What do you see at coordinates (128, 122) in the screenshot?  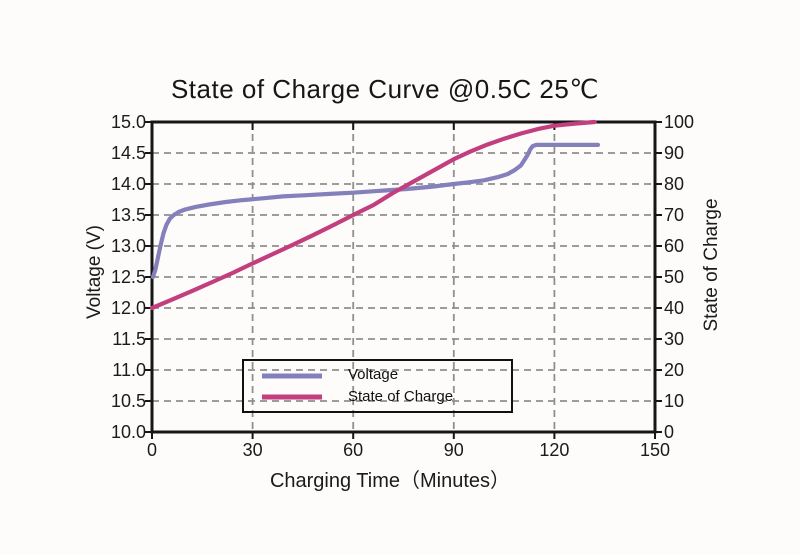 I see `y-left-tick-label: 15.0` at bounding box center [128, 122].